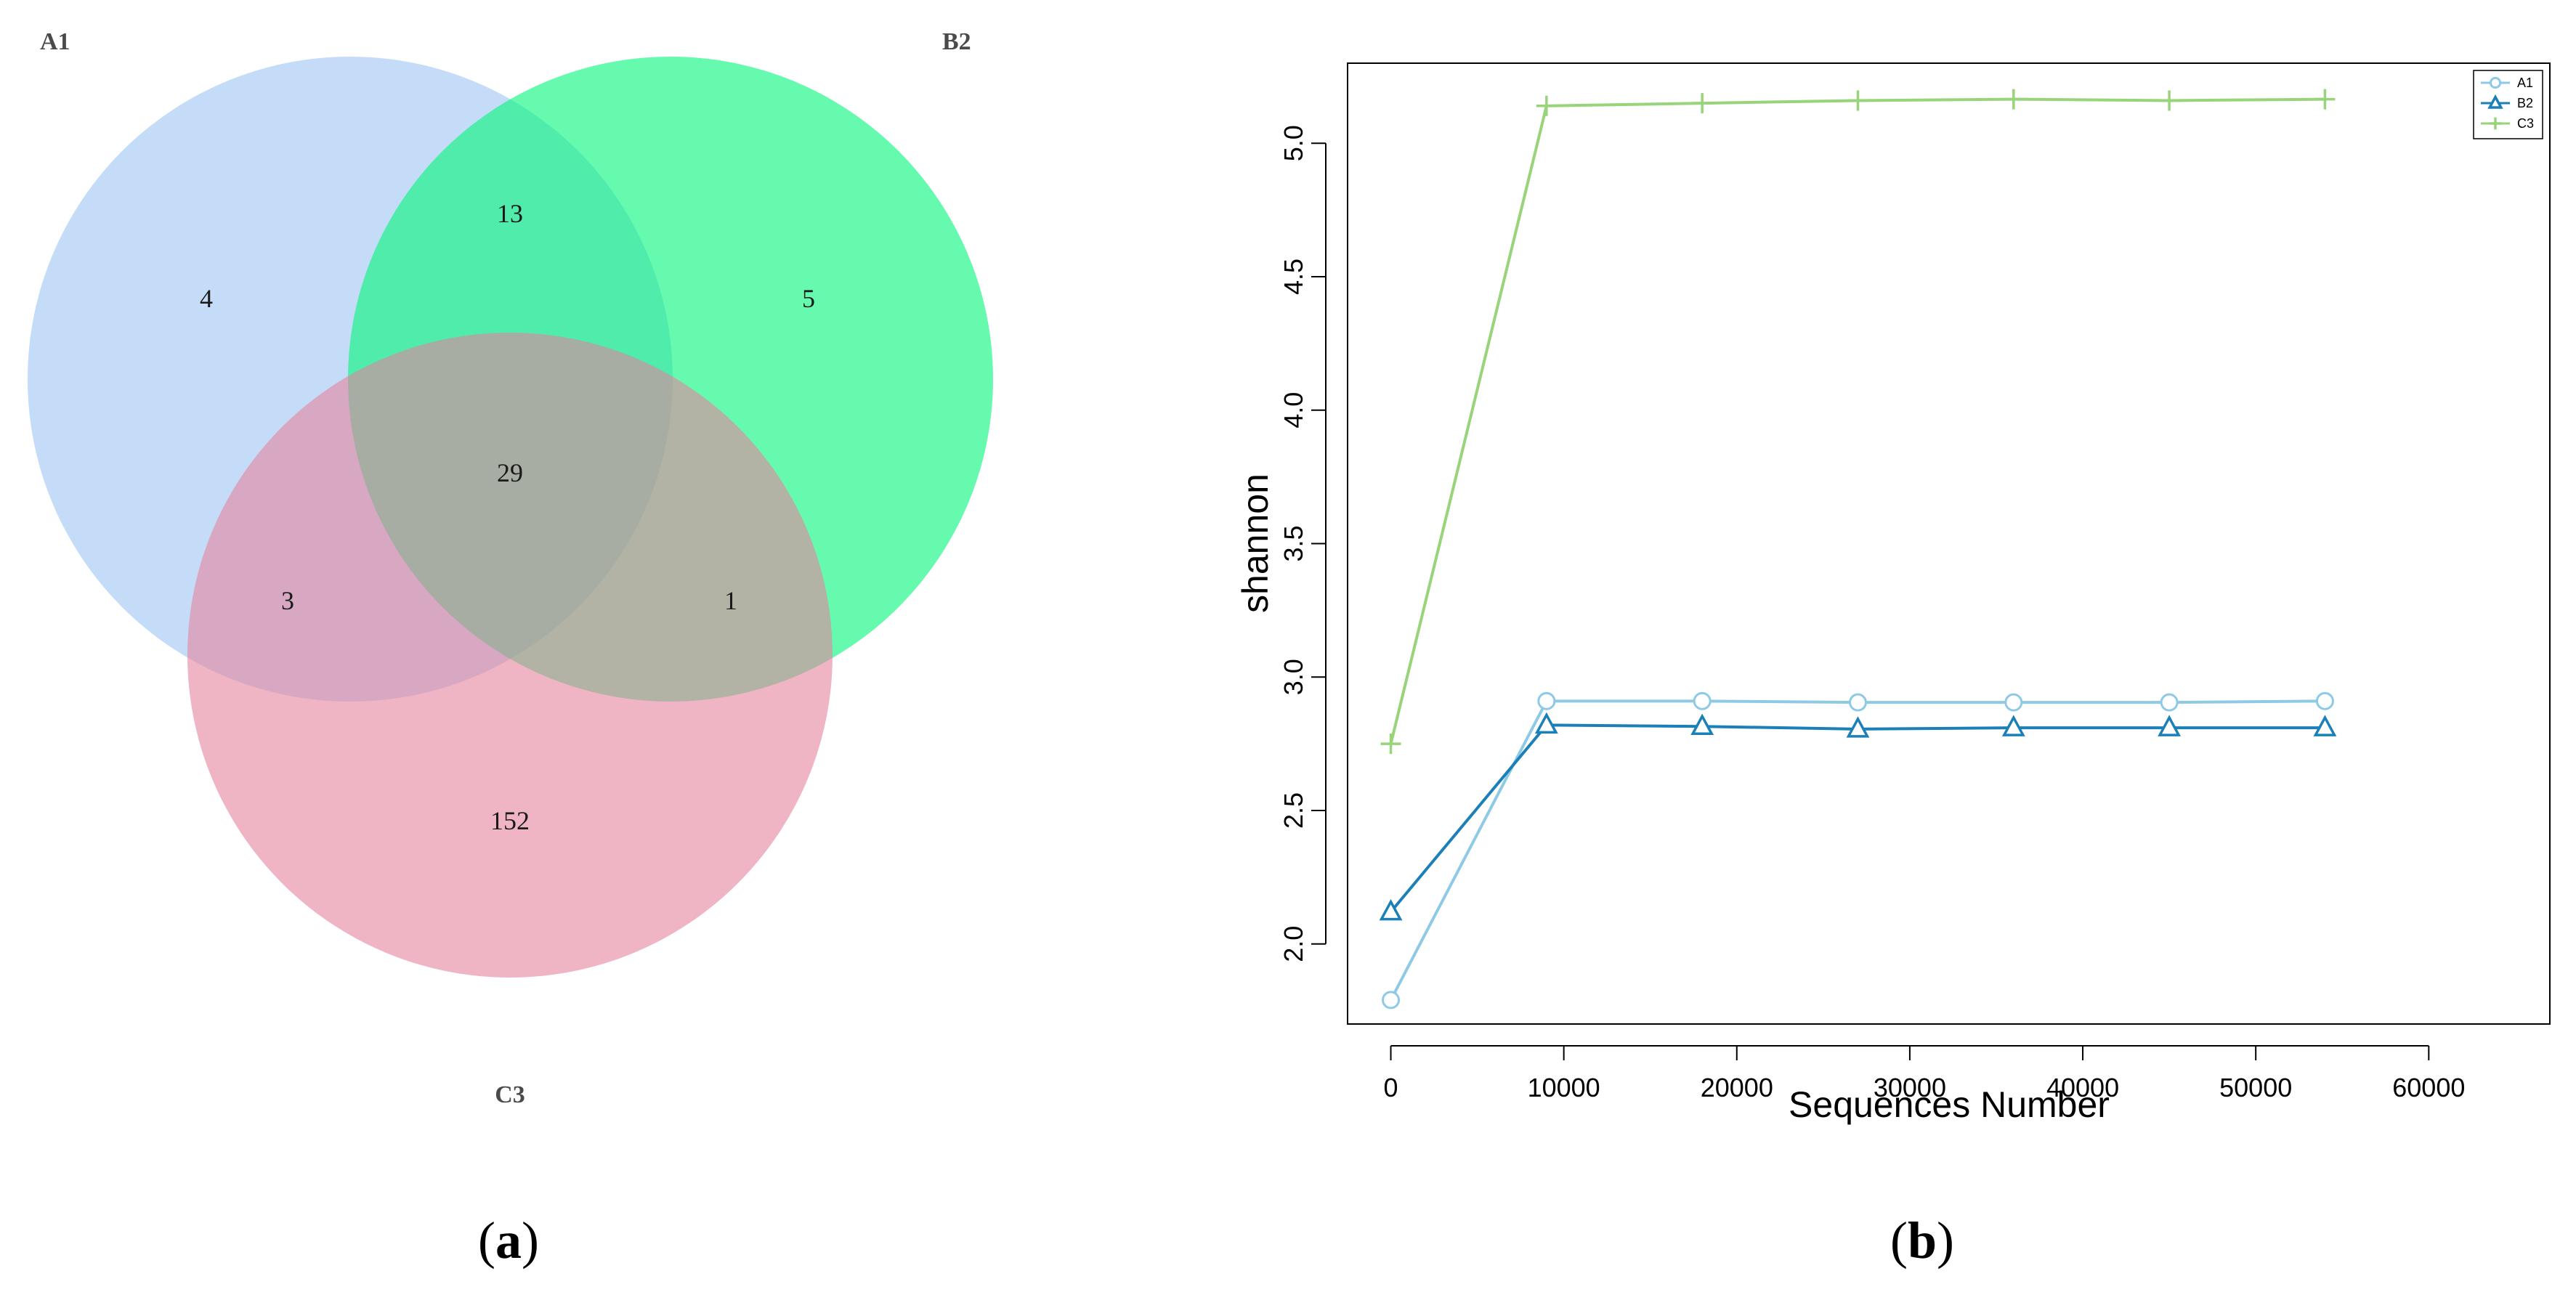 The width and height of the screenshot is (2576, 1292). Describe the element at coordinates (1293, 677) in the screenshot. I see `y-tick-label: 3.0` at that location.